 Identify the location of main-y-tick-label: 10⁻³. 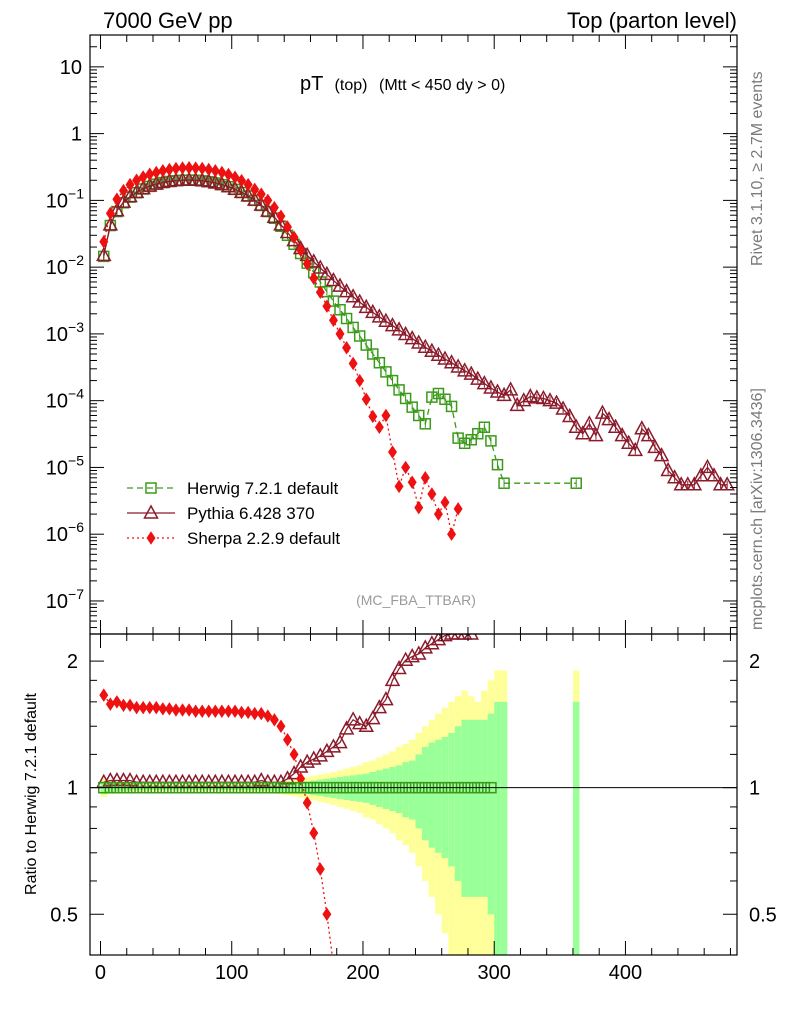
(65, 332).